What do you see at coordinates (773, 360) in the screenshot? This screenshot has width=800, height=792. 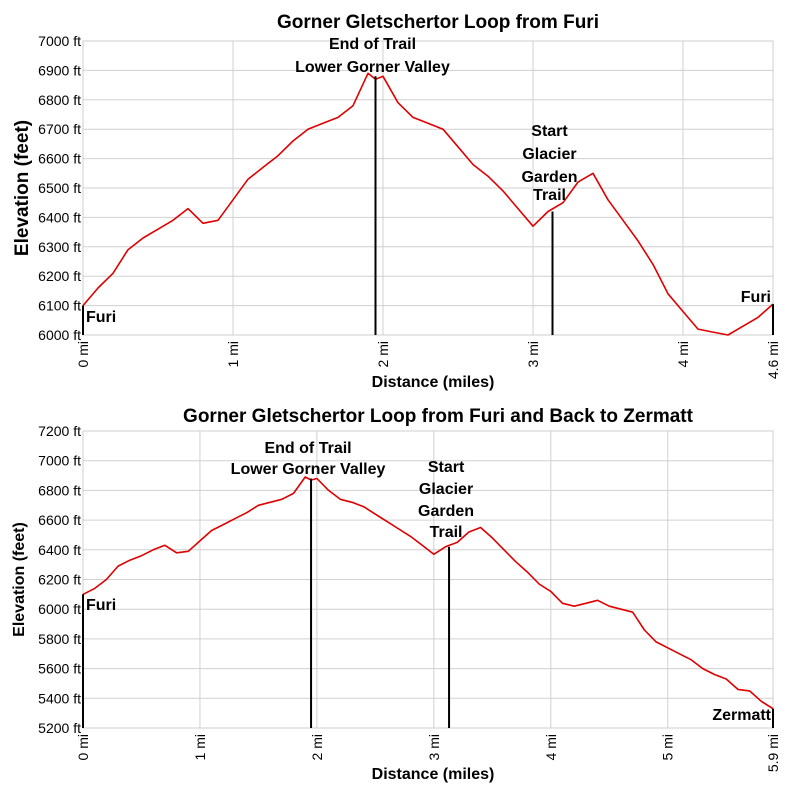 I see `x-tick-label: 4.6 mi` at bounding box center [773, 360].